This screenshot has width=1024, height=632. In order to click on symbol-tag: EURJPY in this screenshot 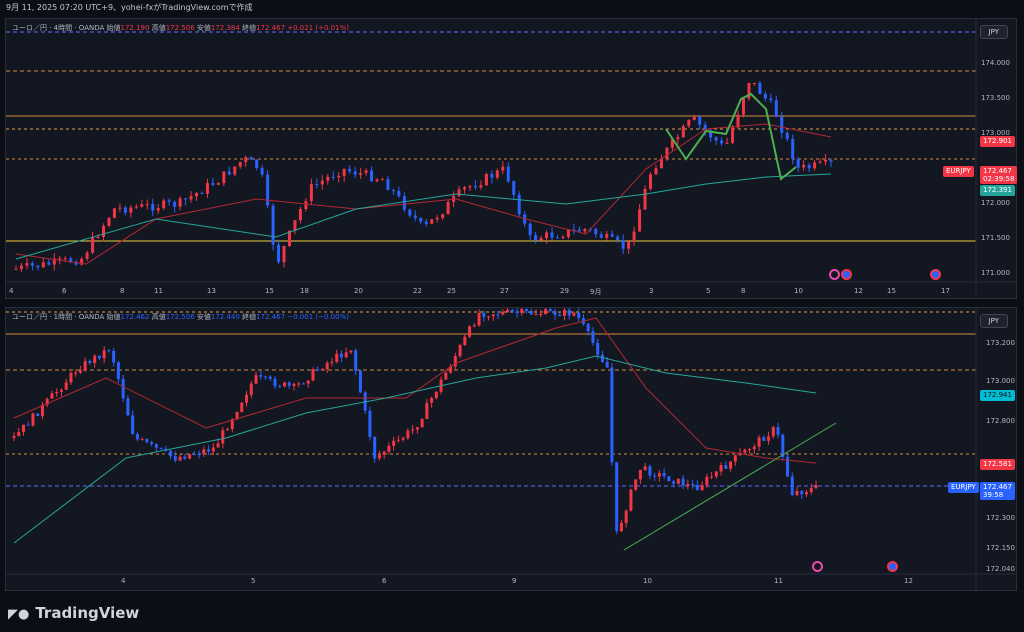, I will do `click(963, 487)`.